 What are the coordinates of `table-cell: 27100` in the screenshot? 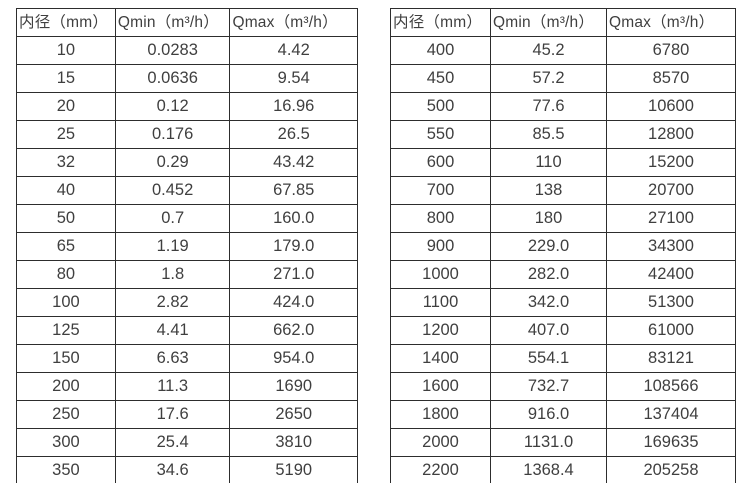 It's located at (671, 218).